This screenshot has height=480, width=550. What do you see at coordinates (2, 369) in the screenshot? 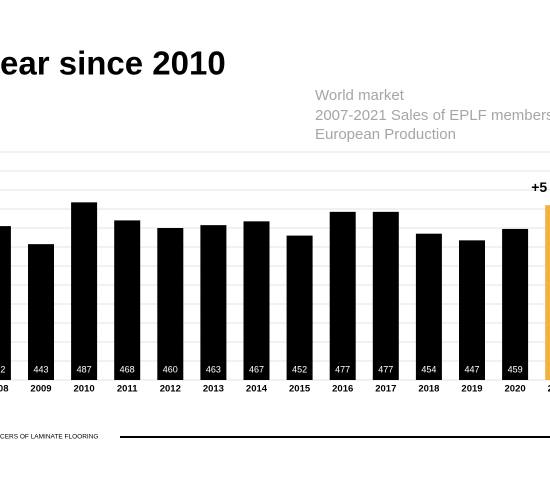
I see `value-label: 462` at bounding box center [2, 369].